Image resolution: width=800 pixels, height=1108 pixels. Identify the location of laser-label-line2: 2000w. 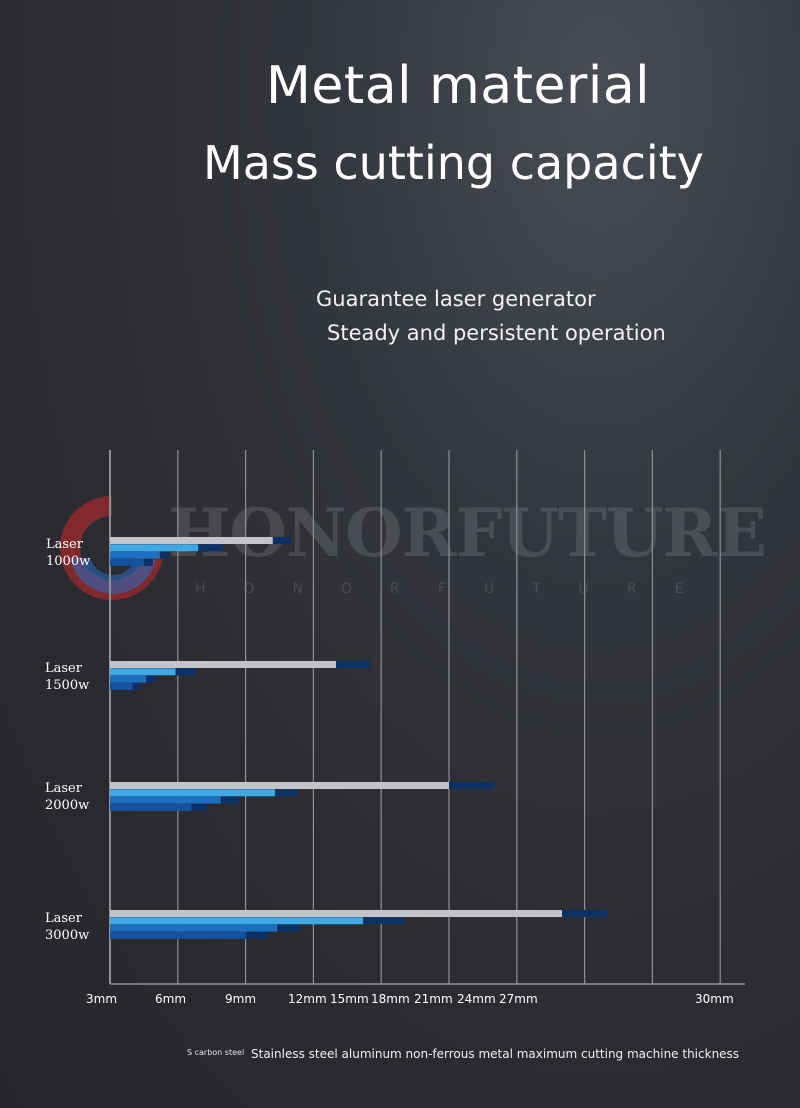
(67, 805).